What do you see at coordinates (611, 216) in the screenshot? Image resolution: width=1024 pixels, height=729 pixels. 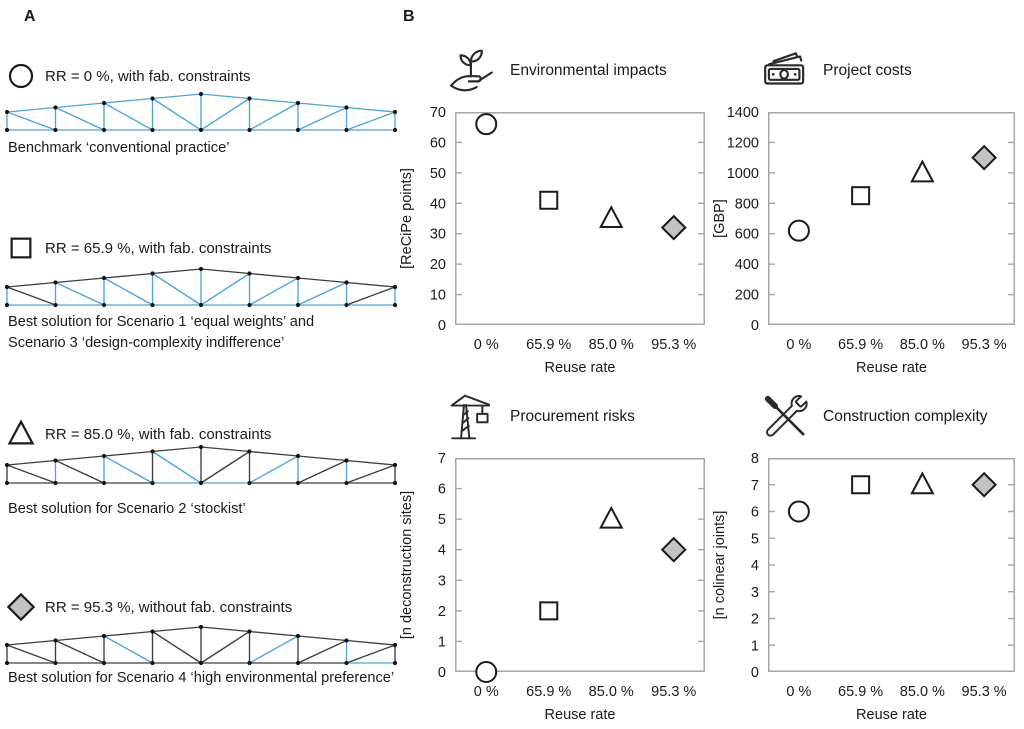 I see `triangle-marker` at bounding box center [611, 216].